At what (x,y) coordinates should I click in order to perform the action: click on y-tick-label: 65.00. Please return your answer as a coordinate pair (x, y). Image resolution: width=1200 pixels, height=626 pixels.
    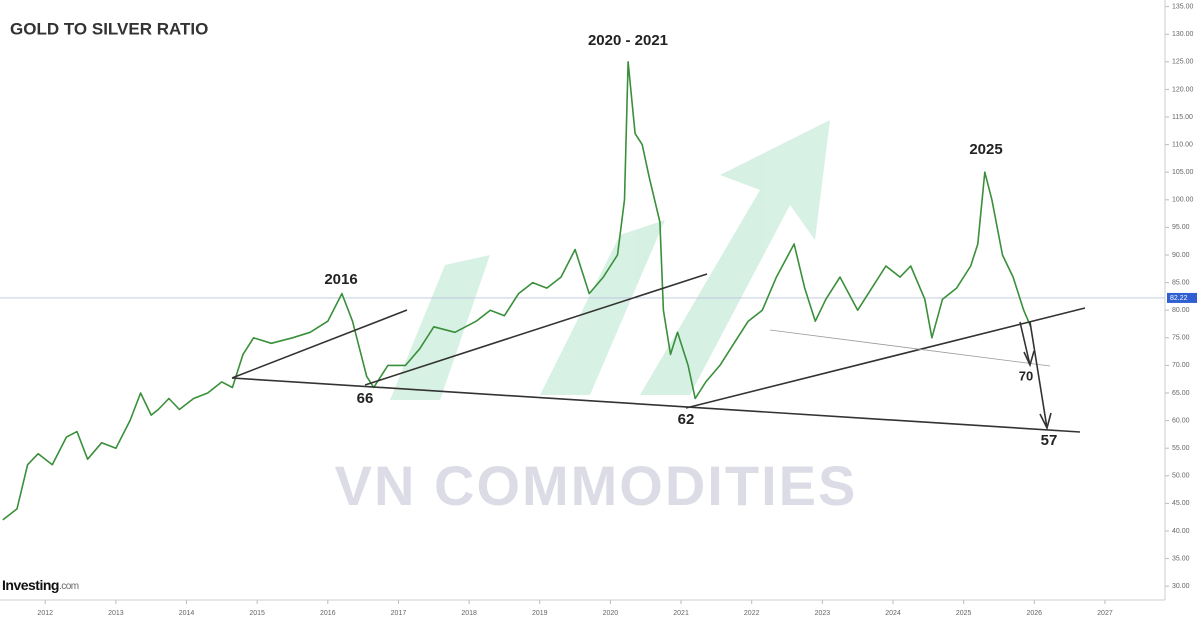
    Looking at the image, I should click on (1181, 393).